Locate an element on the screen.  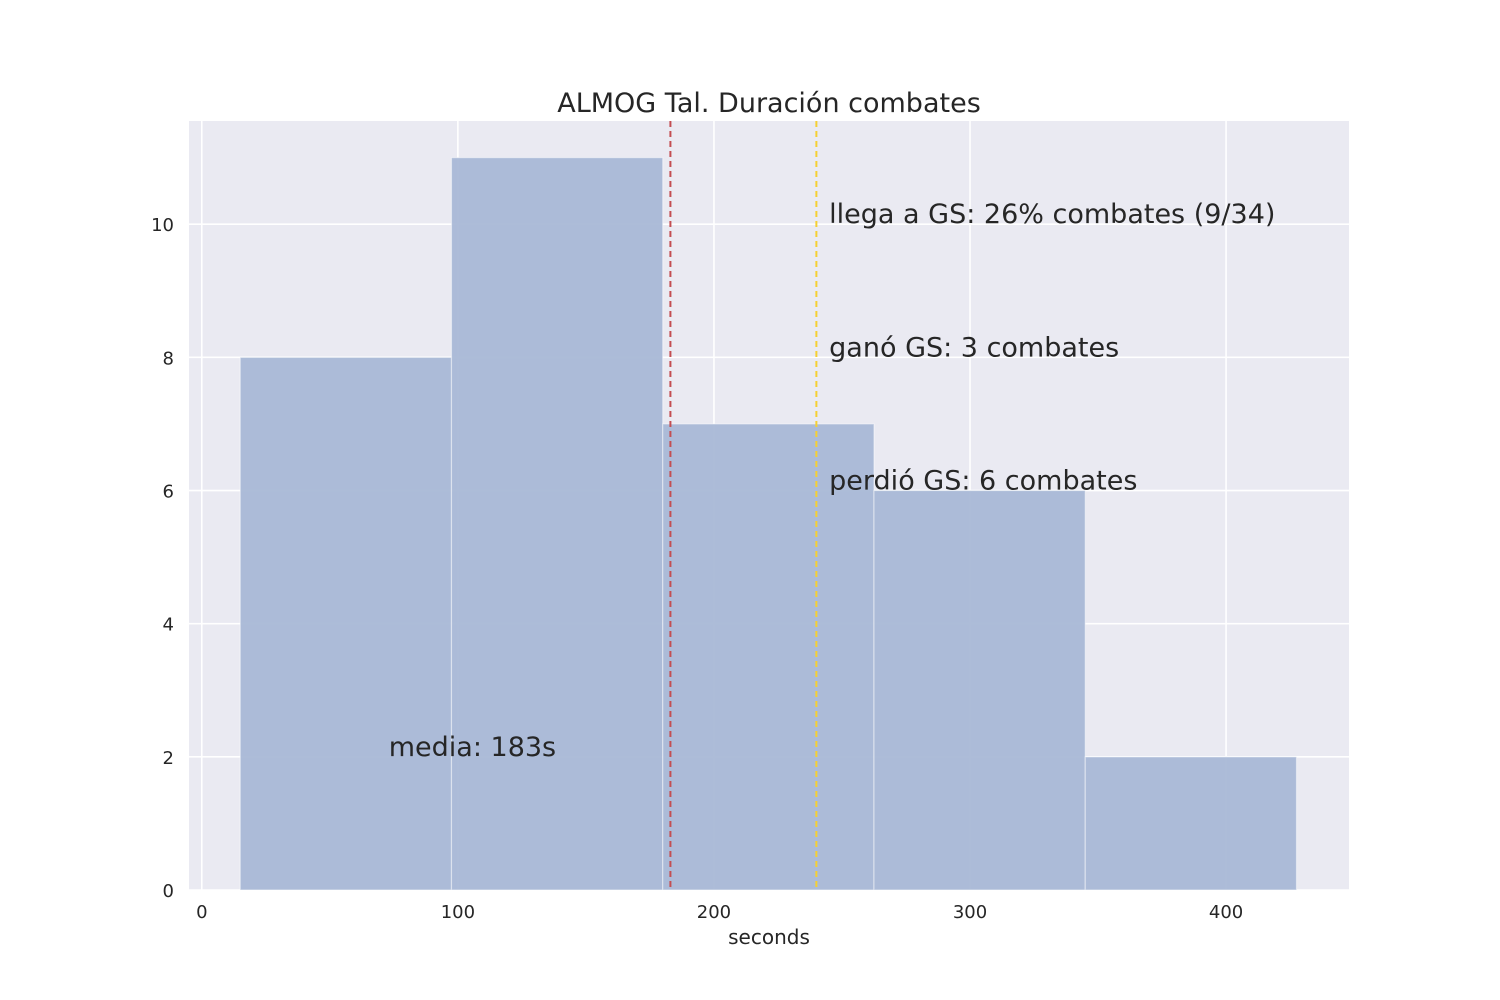
y-tick-label: 4 is located at coordinates (168, 625).